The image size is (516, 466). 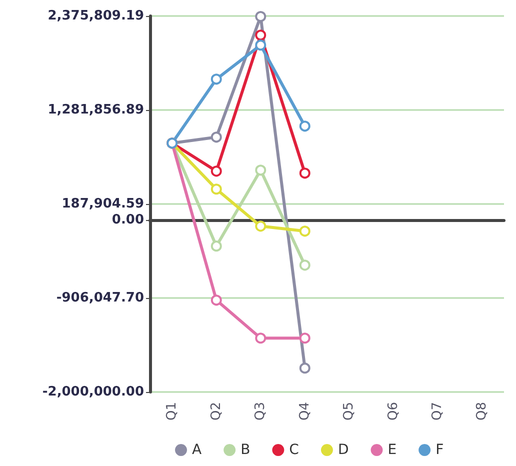 I want to click on y-tick-label: -2,000,000.00, so click(x=93, y=392).